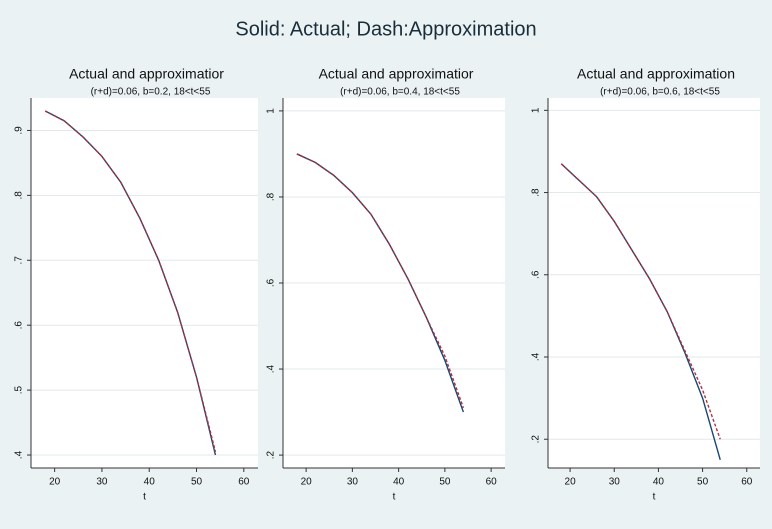  Describe the element at coordinates (151, 92) in the screenshot. I see `panel-subtitle: (r+d)=0.06, b=0.2, 18<t<55` at that location.